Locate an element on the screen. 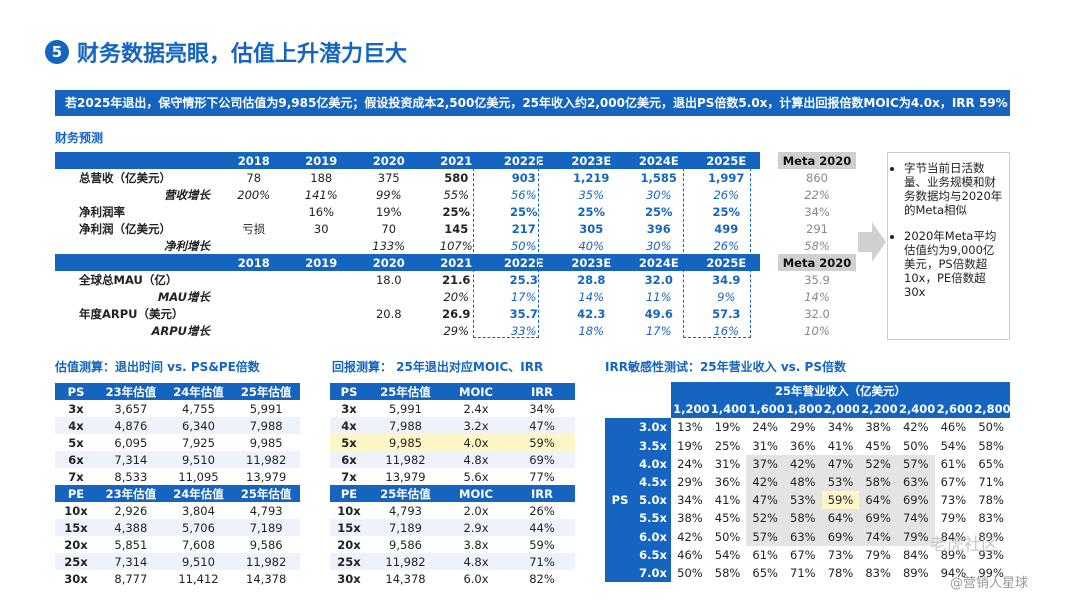  small-cell: 5x is located at coordinates (76, 442).